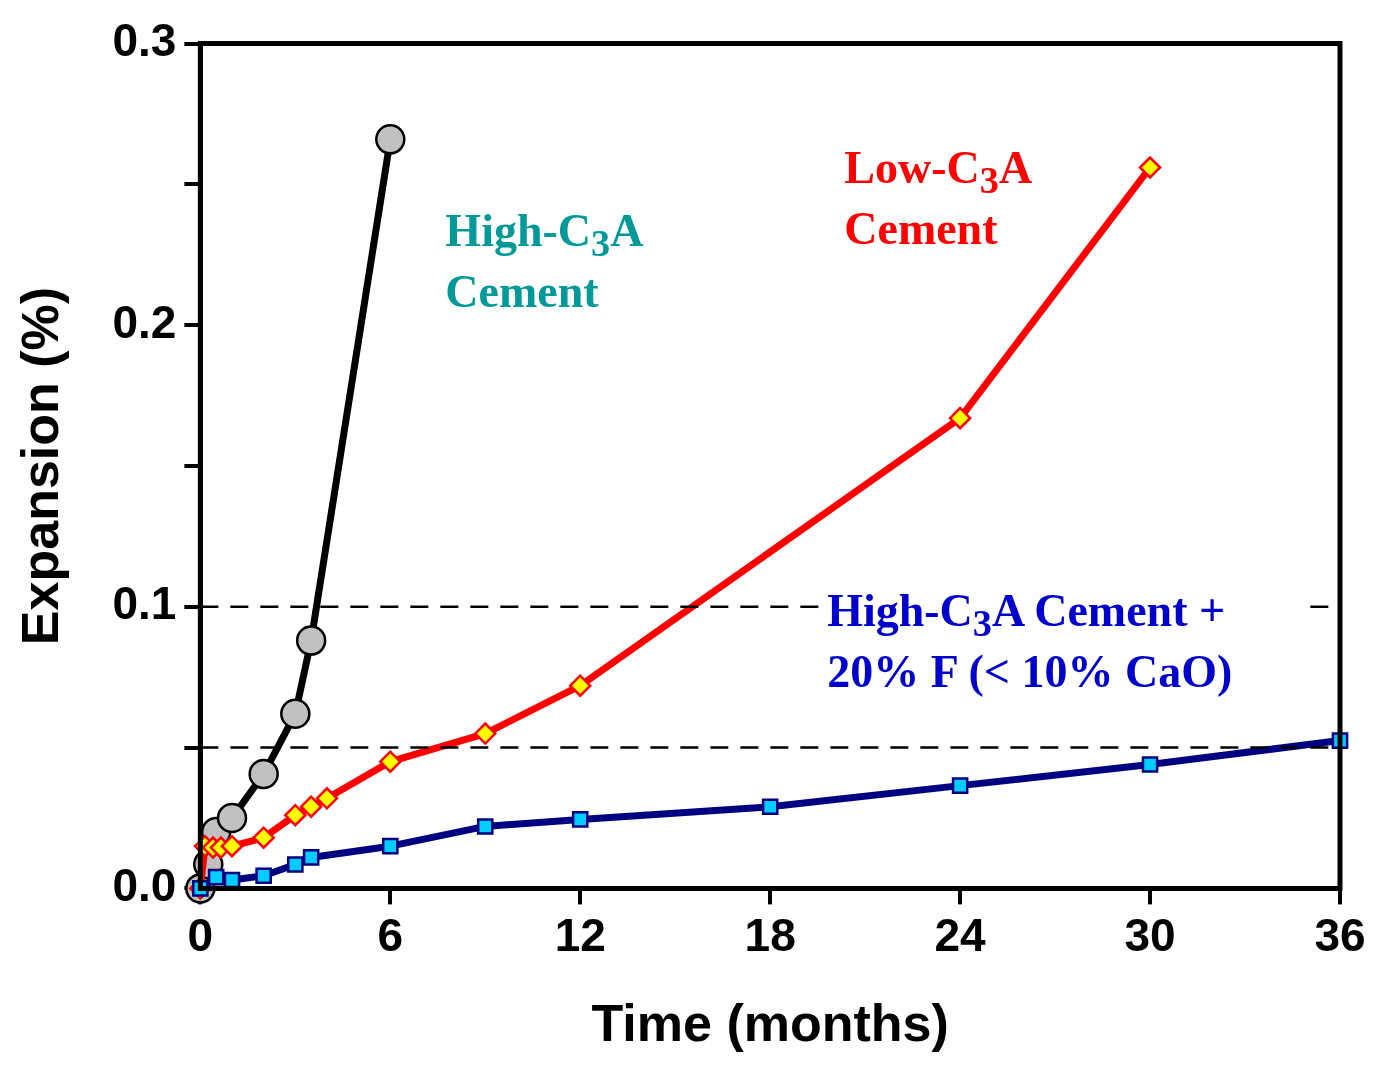  What do you see at coordinates (39, 466) in the screenshot?
I see `y-axis-title: Expansion (%)` at bounding box center [39, 466].